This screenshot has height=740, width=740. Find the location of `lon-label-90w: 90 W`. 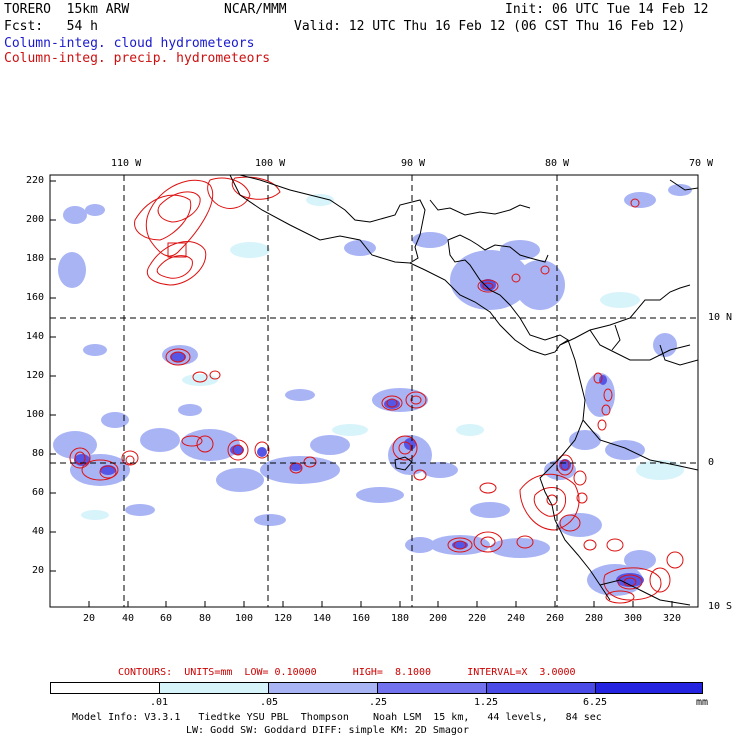

lon-label-90w: 90 W is located at coordinates (413, 163).